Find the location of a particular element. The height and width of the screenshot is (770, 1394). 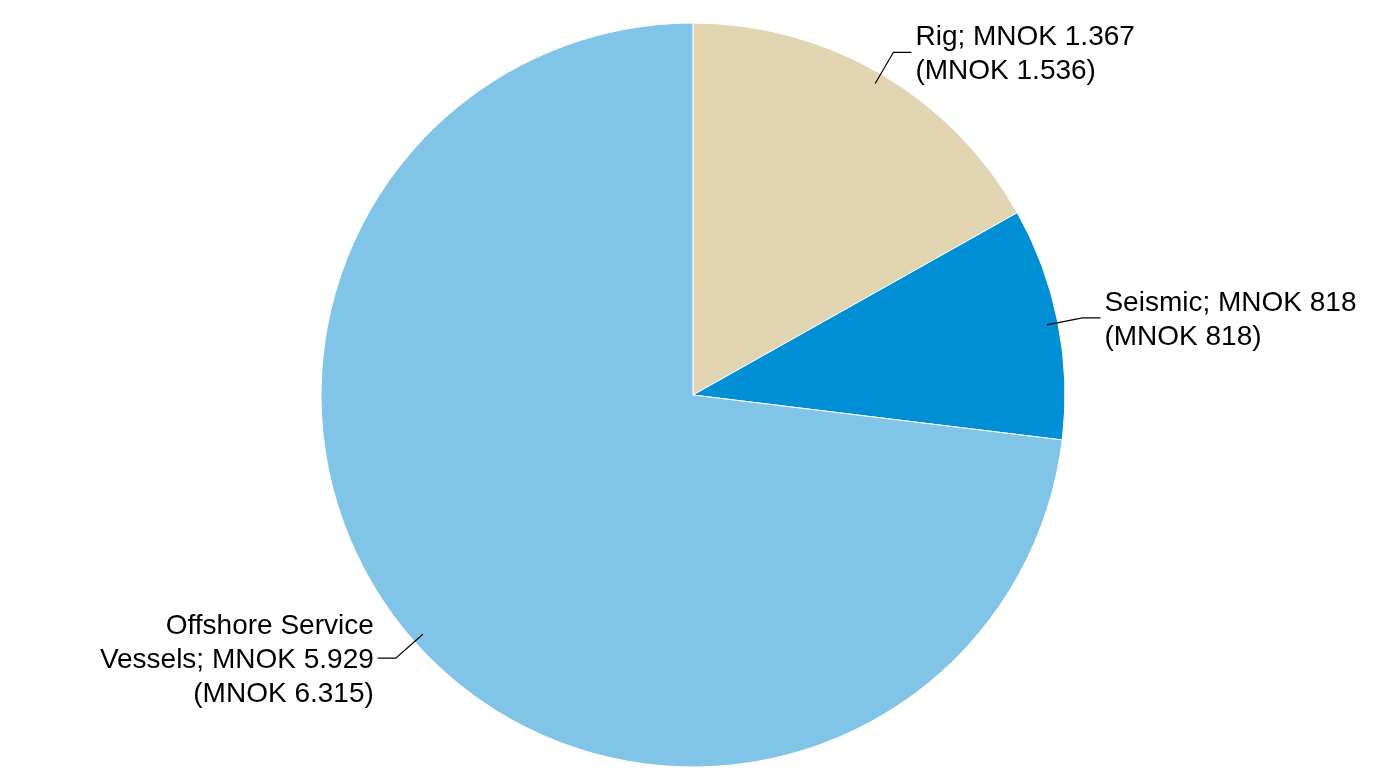

slice-label: Offshore Service Vessels; MNOK 5.929 (MNOK 6.315) is located at coordinates (236, 659).